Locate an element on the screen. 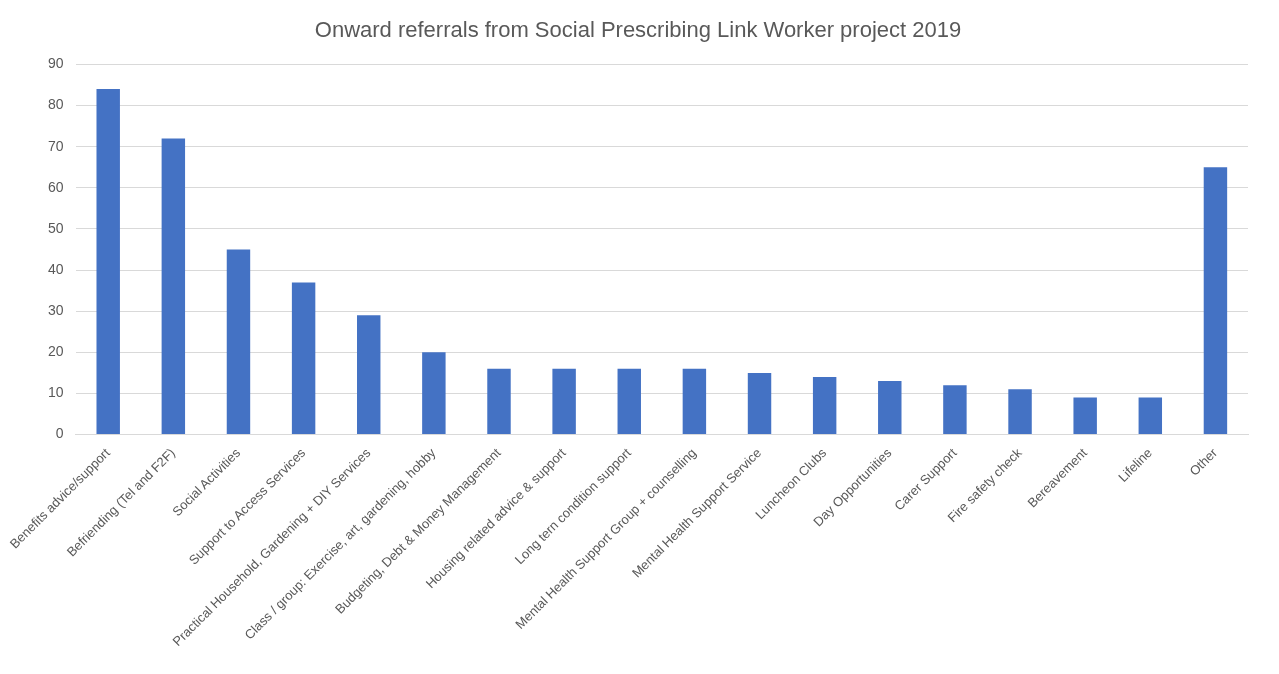 The width and height of the screenshot is (1279, 674). y-tick-label: 10 is located at coordinates (56, 392).